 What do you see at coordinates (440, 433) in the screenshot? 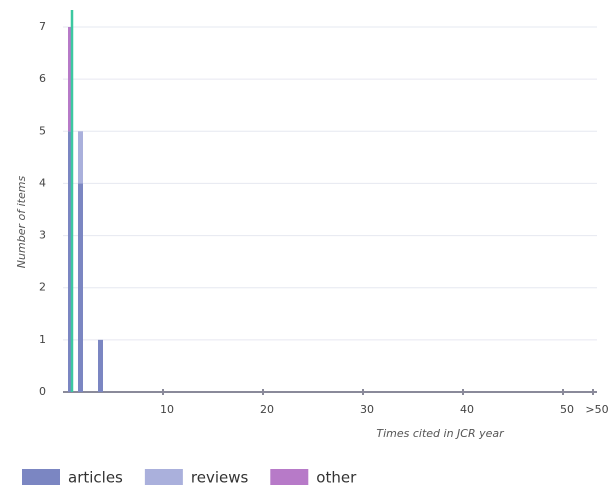
I see `x-axis-label: Times cited in JCR year` at bounding box center [440, 433].